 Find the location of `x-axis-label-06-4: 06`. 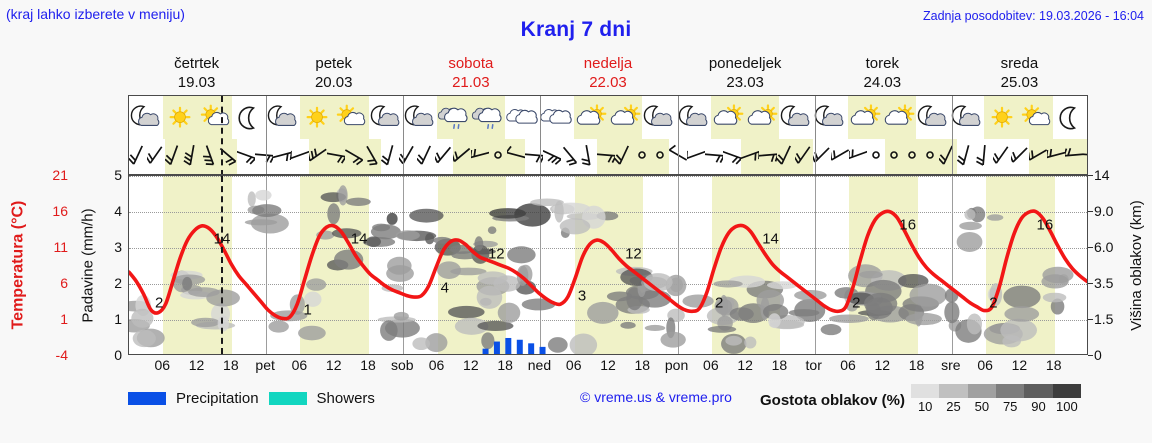

x-axis-label-06-4: 06 is located at coordinates (299, 365).